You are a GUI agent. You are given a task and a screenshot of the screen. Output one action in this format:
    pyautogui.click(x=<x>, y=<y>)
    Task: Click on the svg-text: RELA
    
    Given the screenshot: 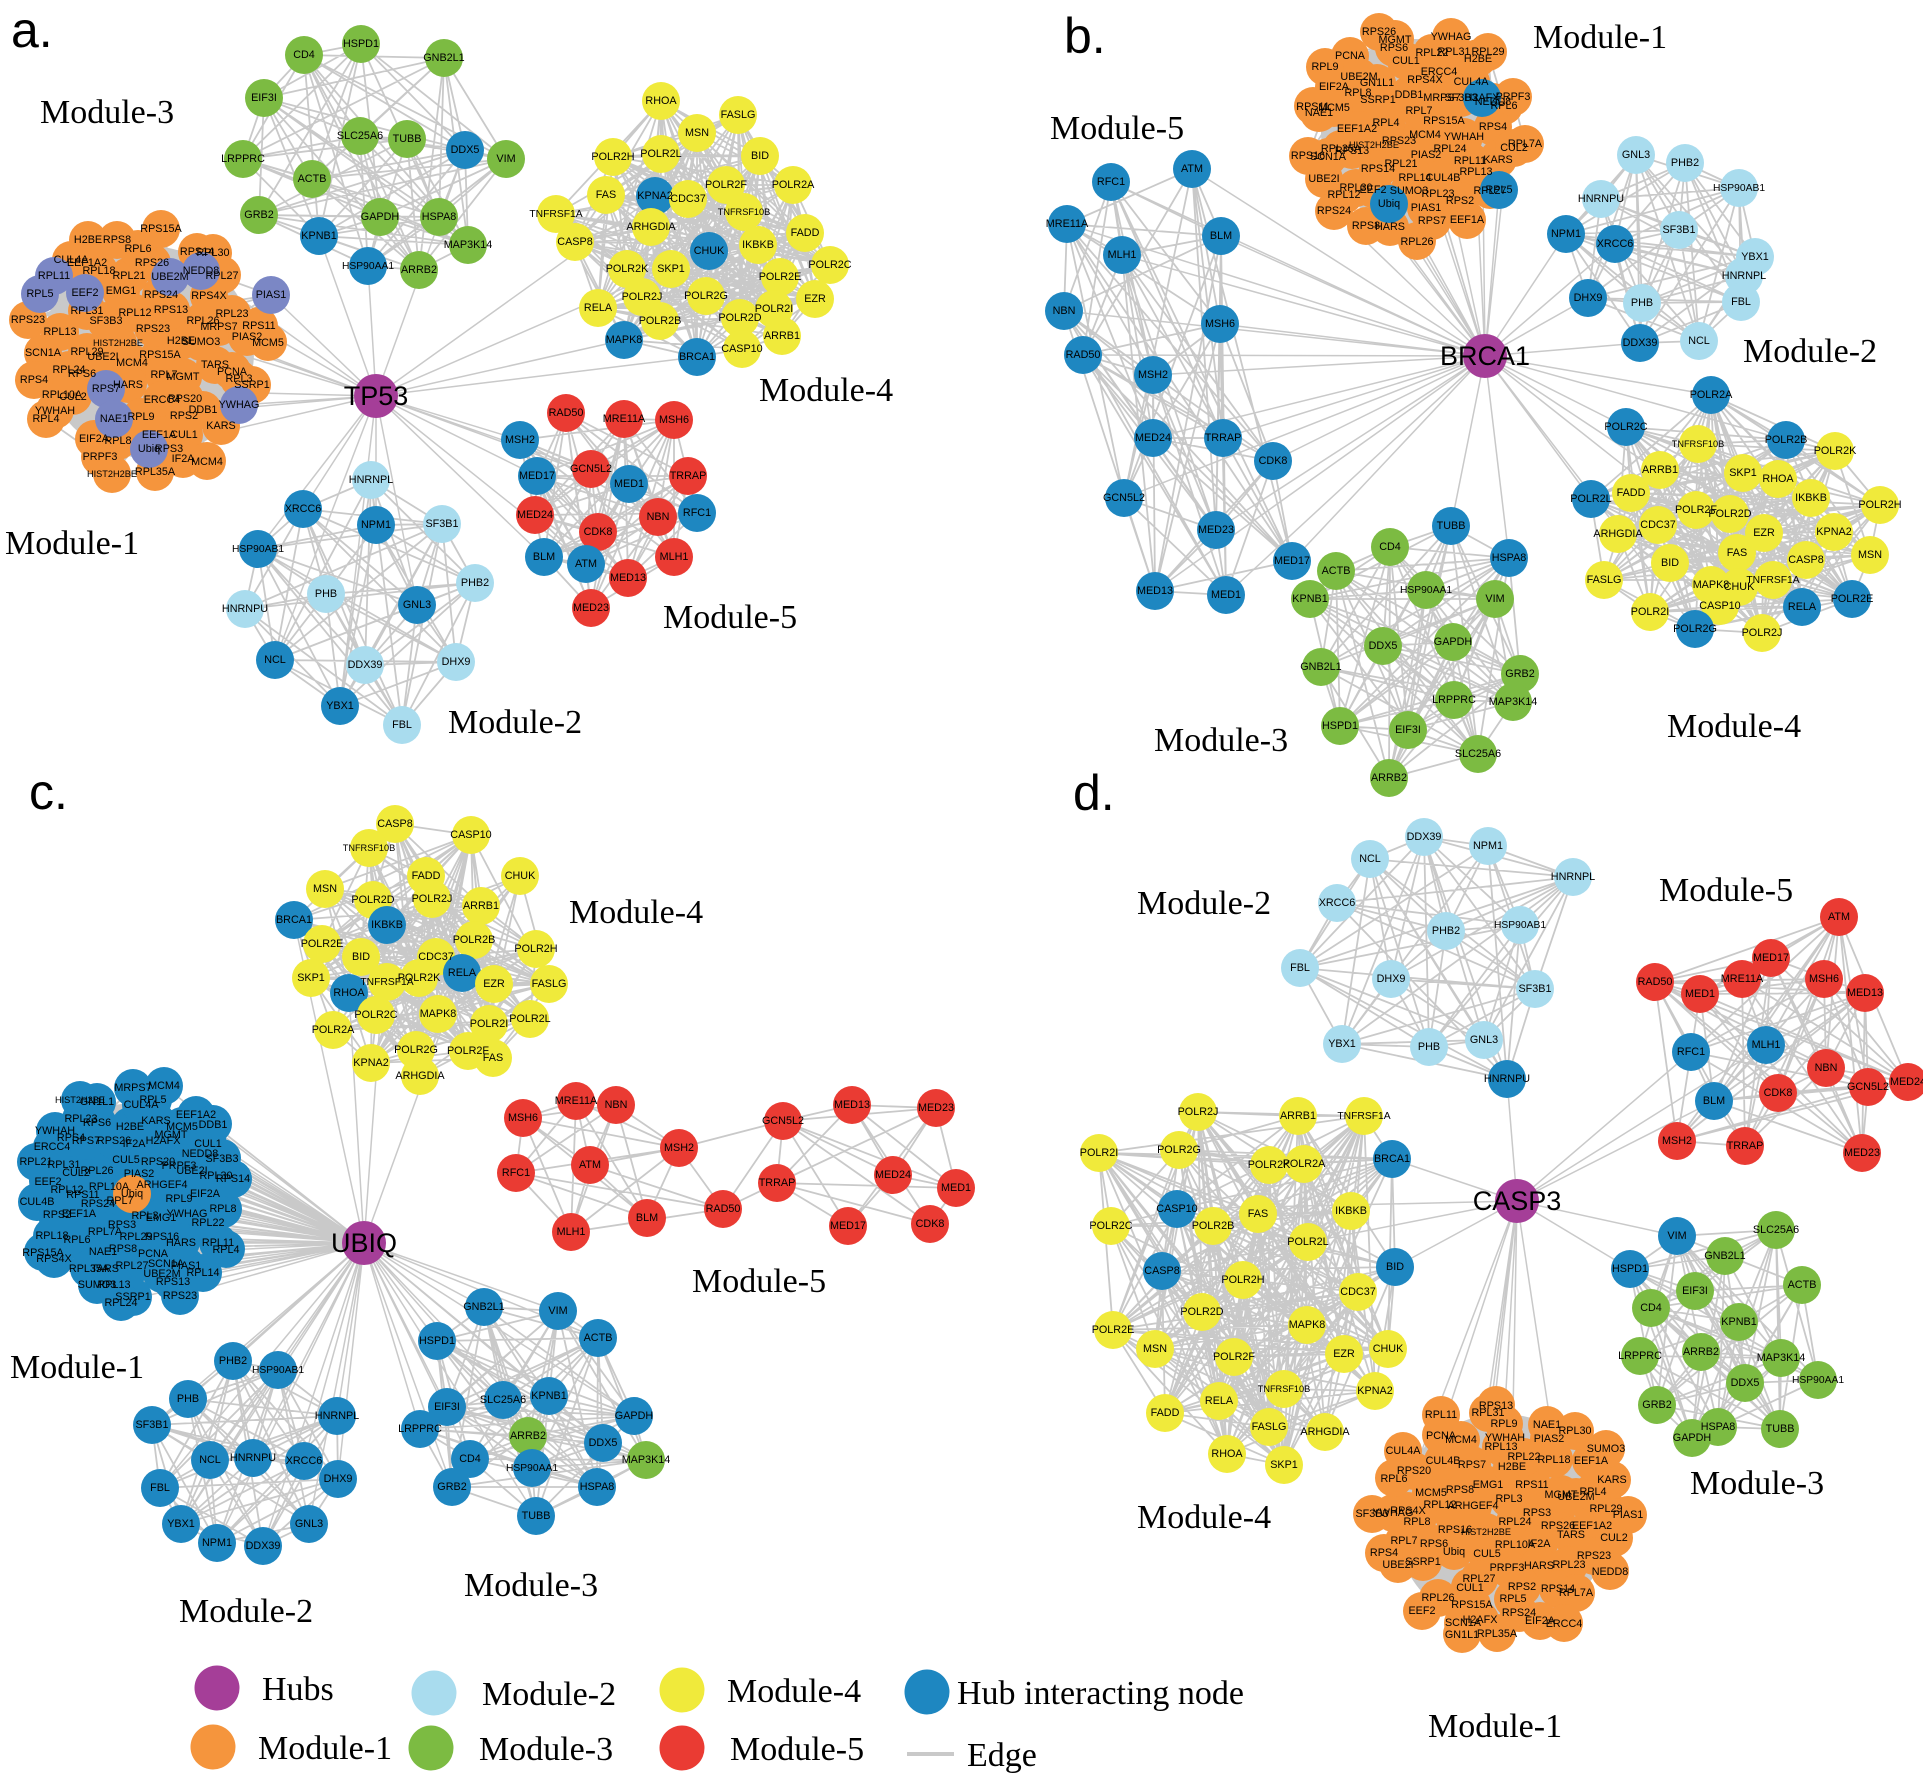 What is the action you would take?
    pyautogui.click(x=1219, y=1401)
    